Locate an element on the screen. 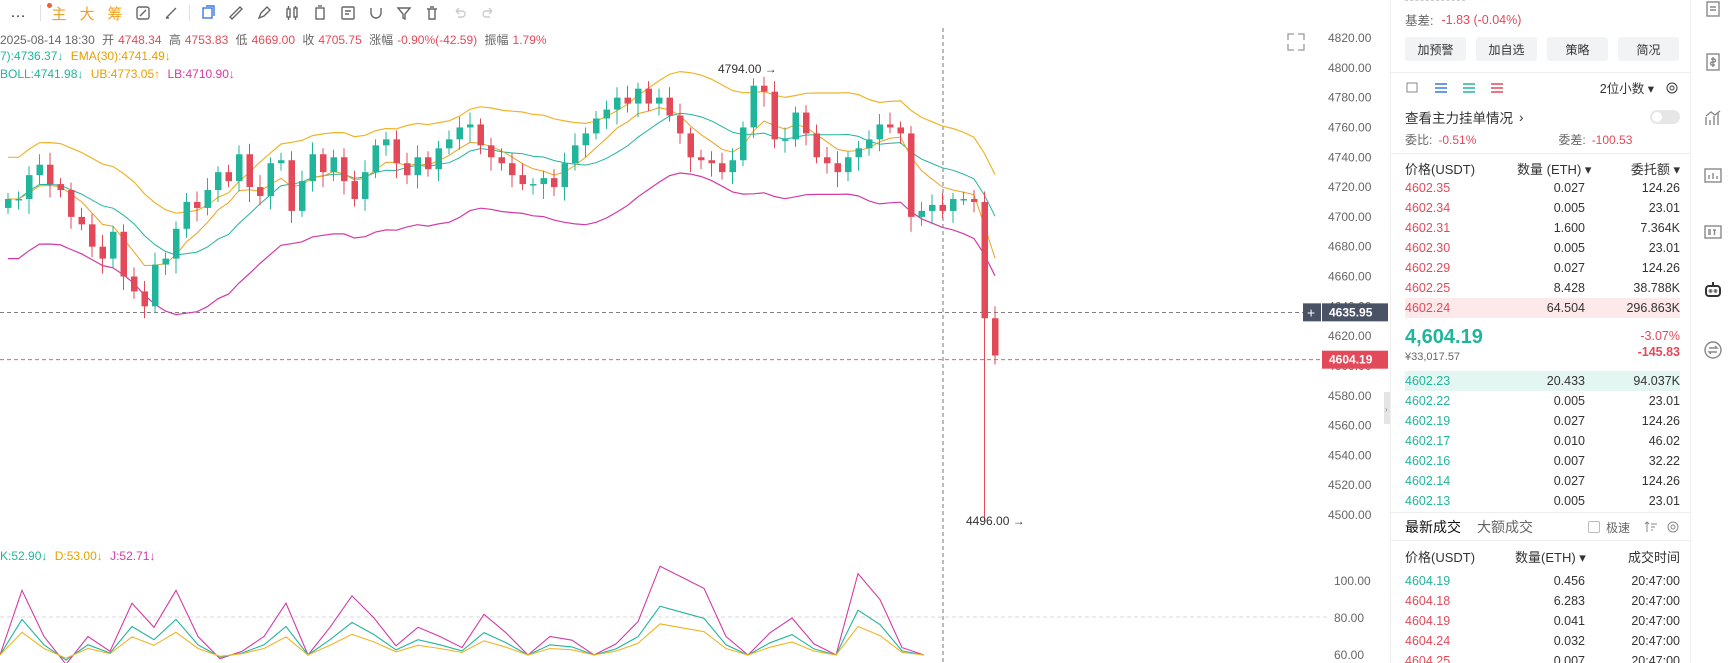 This screenshot has width=1734, height=663. panel-collapse-handle: › is located at coordinates (1387, 408).